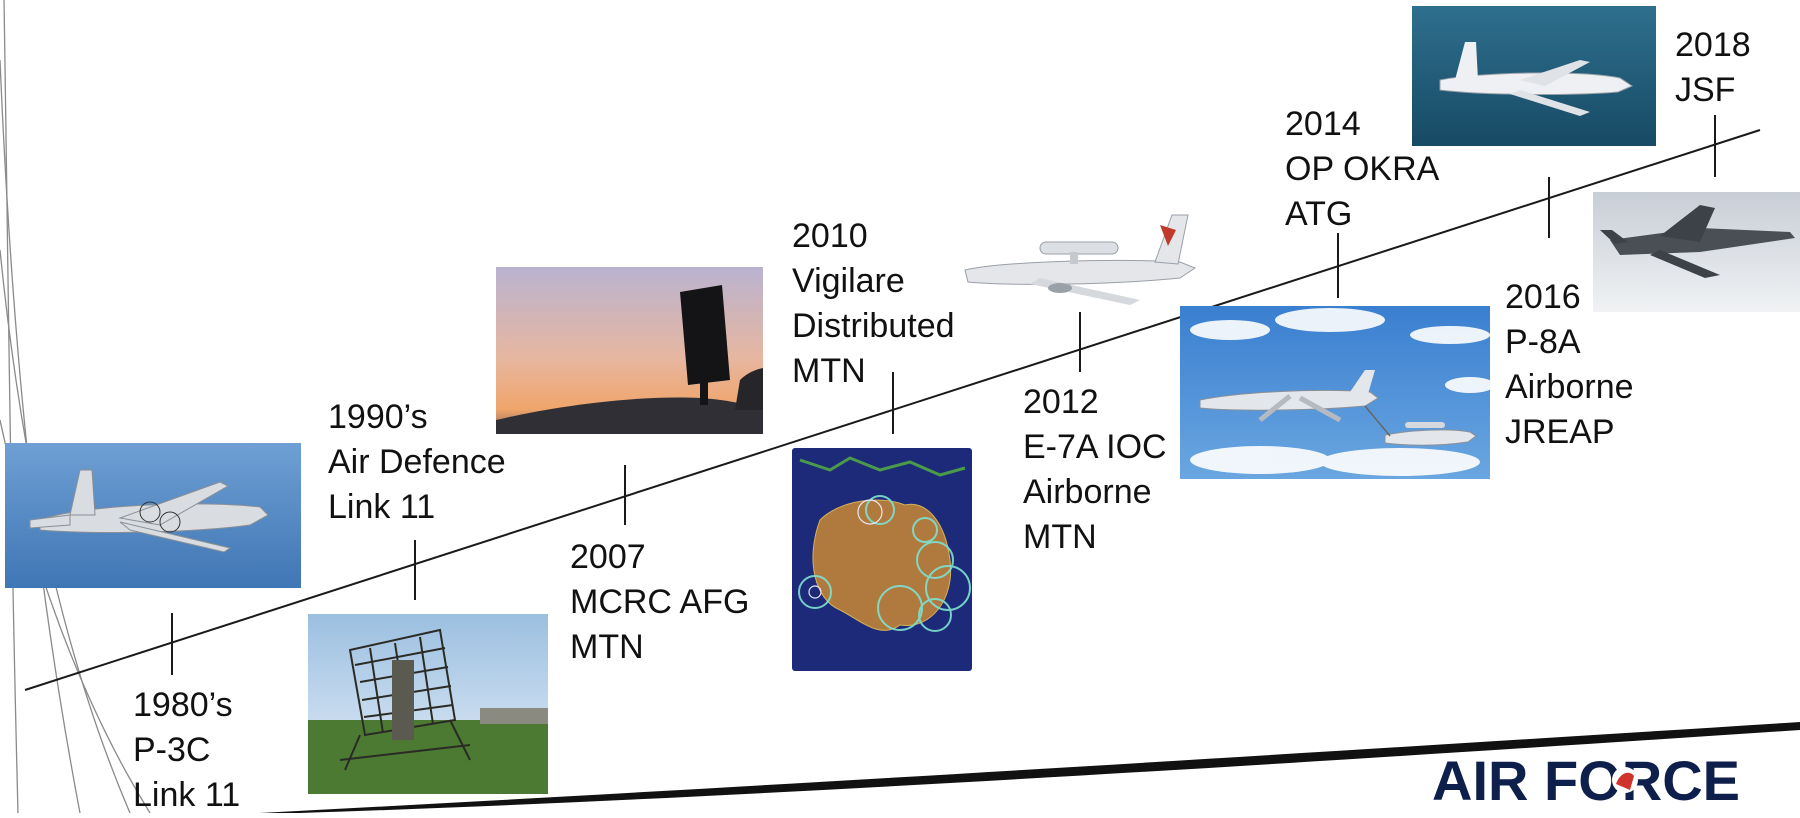 The width and height of the screenshot is (1800, 818). What do you see at coordinates (75, 406) in the screenshot?
I see `decorative-swoosh` at bounding box center [75, 406].